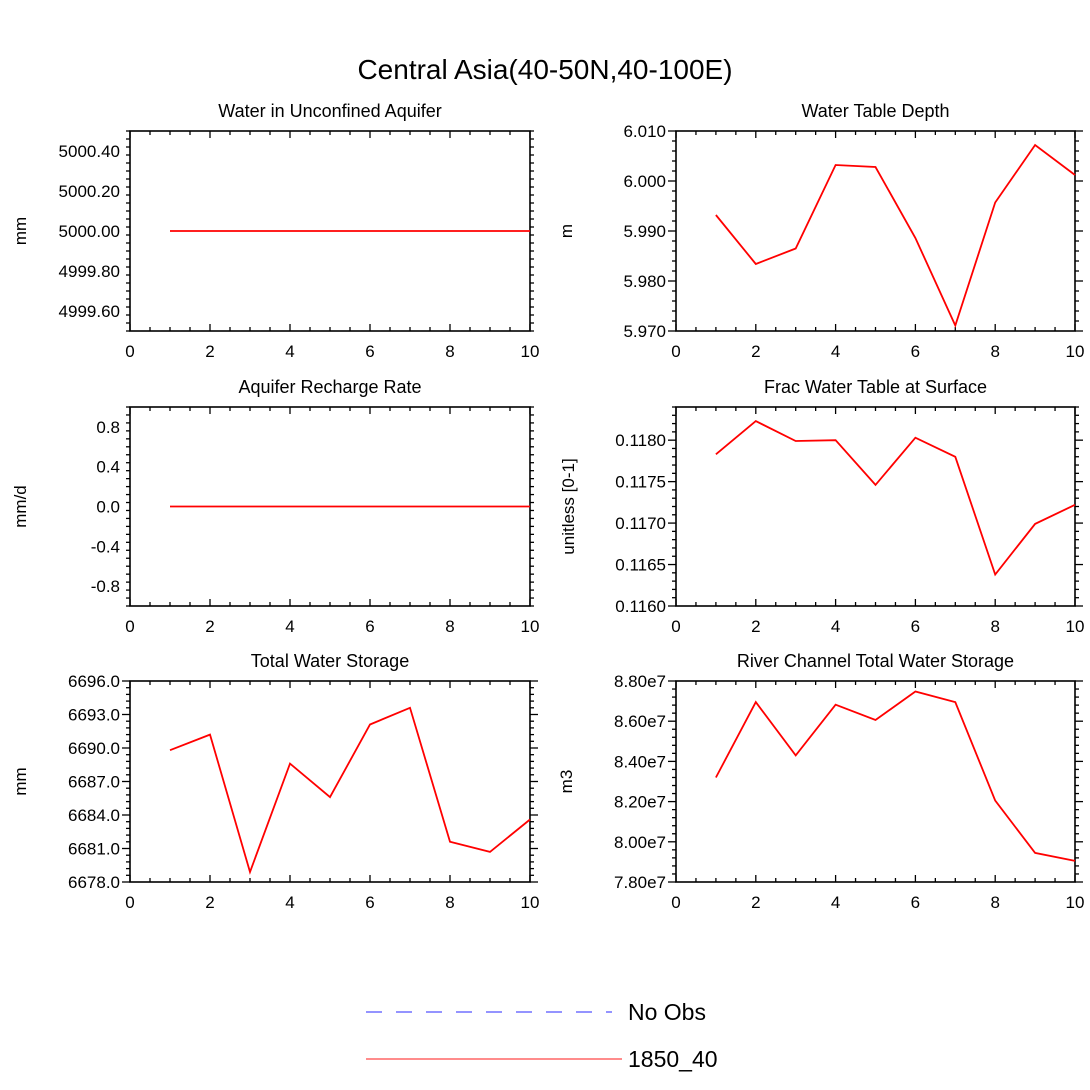 The width and height of the screenshot is (1090, 1090). Describe the element at coordinates (94, 782) in the screenshot. I see `y-tick-label: 6687.0` at that location.